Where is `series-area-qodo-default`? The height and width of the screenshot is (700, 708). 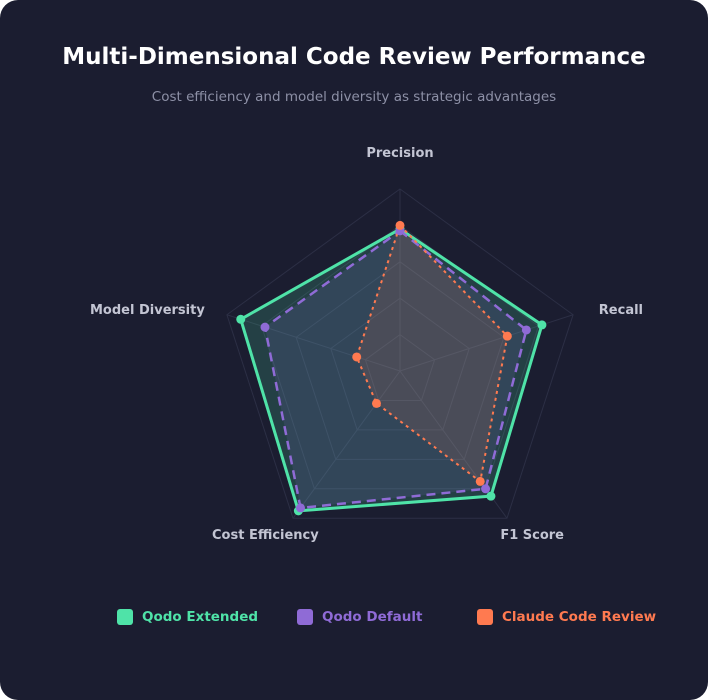
series-area-qodo-default is located at coordinates (395, 369).